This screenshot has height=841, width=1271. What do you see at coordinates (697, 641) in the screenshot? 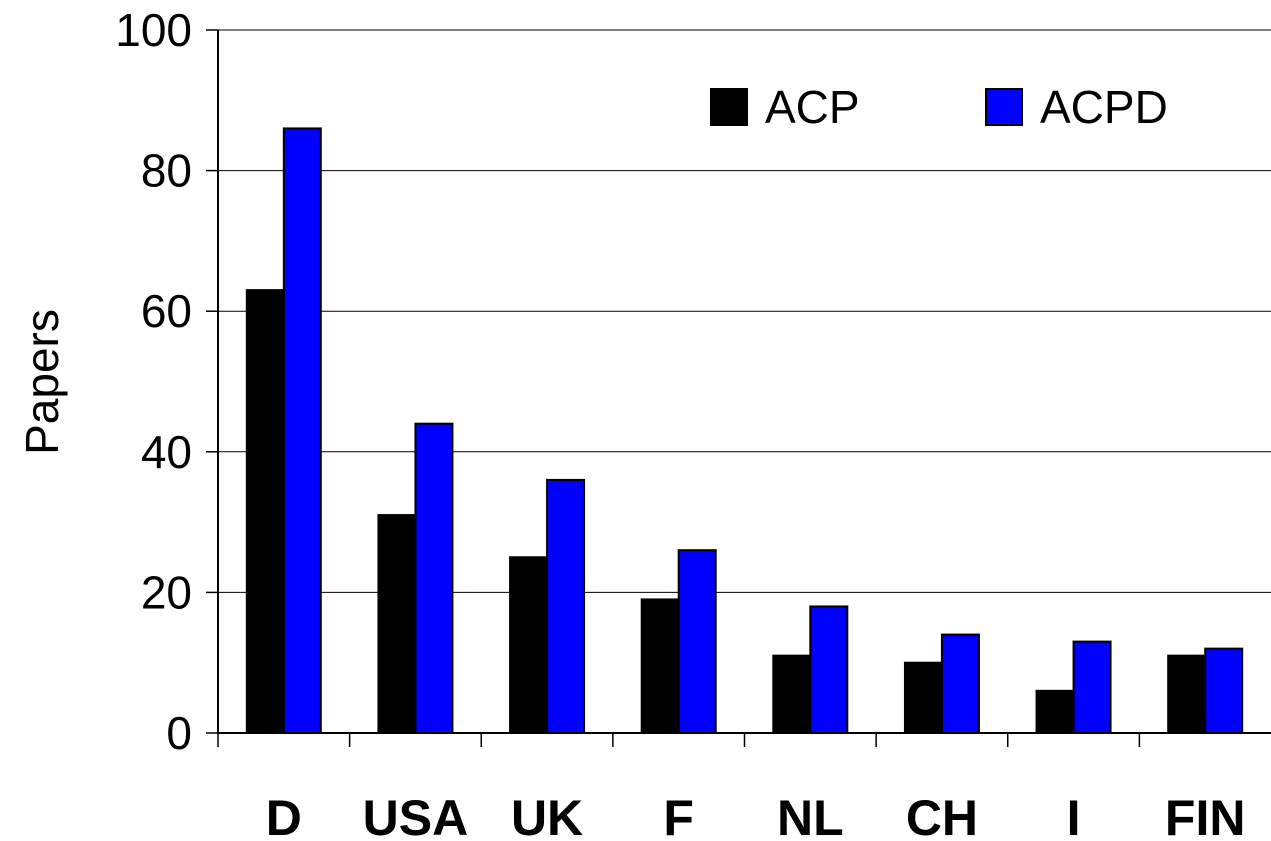
I see `bar-acpd-f` at bounding box center [697, 641].